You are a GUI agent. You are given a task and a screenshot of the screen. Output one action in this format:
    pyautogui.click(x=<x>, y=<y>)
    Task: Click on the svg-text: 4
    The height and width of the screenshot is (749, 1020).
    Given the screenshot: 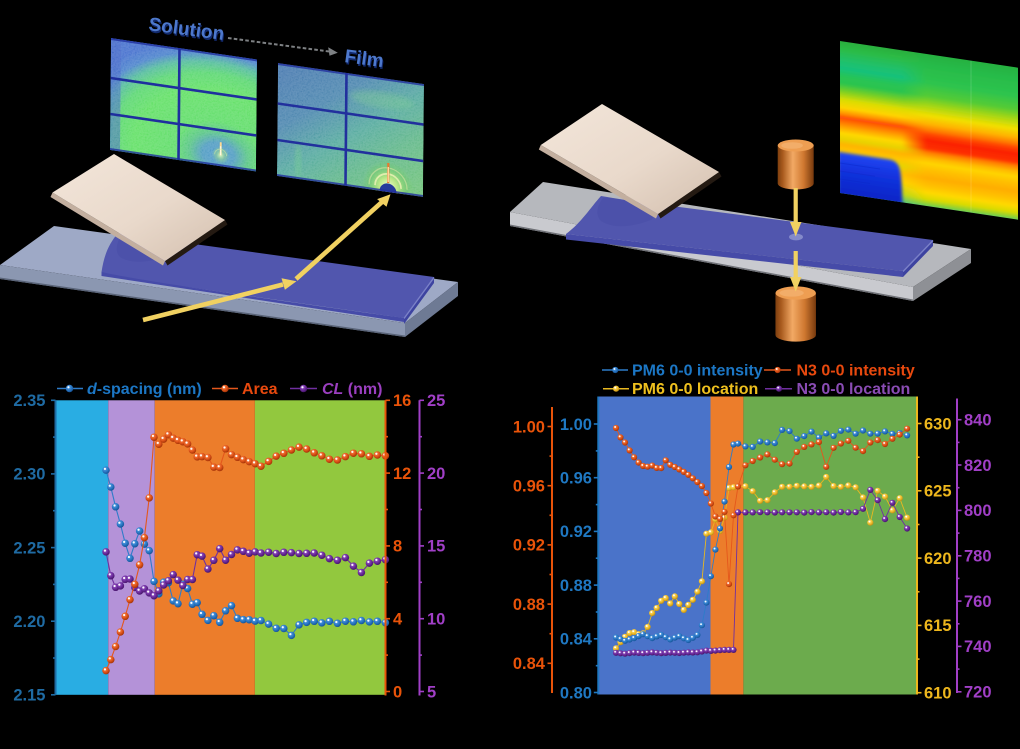 What is the action you would take?
    pyautogui.click(x=398, y=620)
    